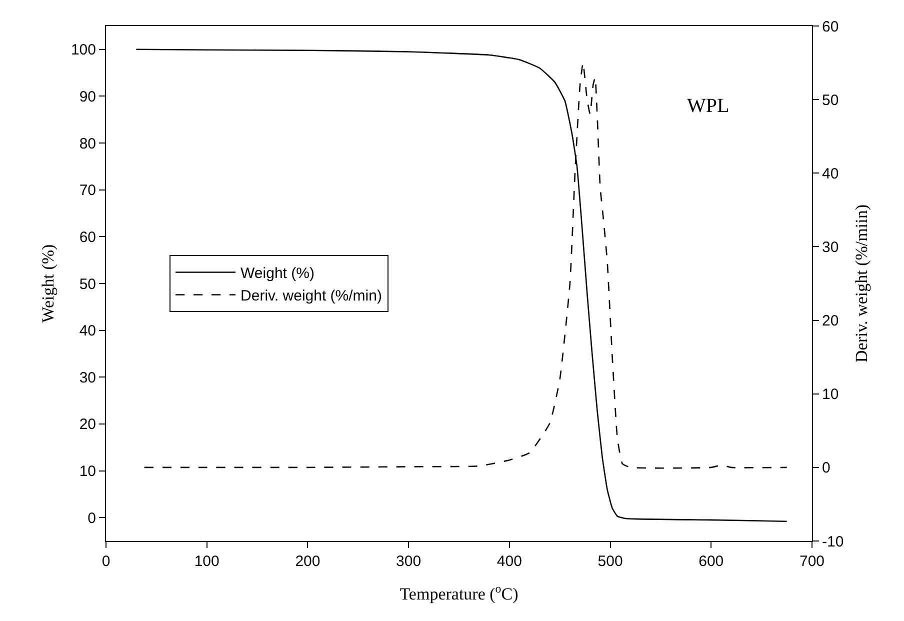  Describe the element at coordinates (830, 321) in the screenshot. I see `y2-tick-label: 20` at that location.